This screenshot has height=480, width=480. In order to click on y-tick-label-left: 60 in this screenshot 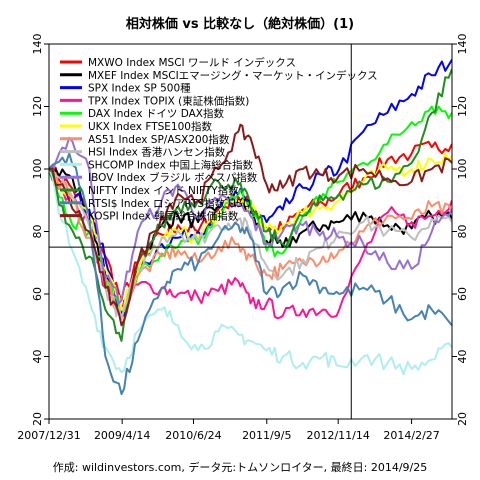, I will do `click(37, 294)`.